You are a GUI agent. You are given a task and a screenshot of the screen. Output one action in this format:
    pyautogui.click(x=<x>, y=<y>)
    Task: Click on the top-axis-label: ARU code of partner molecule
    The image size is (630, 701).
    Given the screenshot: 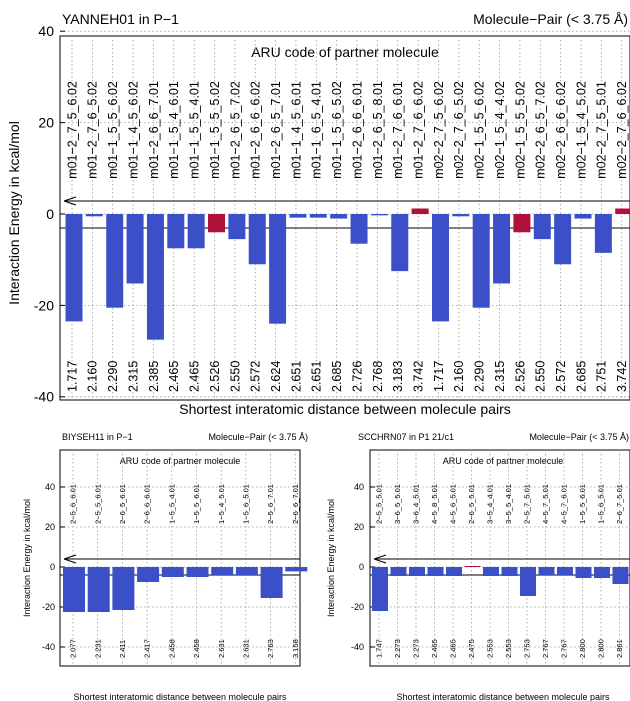 What is the action you would take?
    pyautogui.click(x=503, y=461)
    